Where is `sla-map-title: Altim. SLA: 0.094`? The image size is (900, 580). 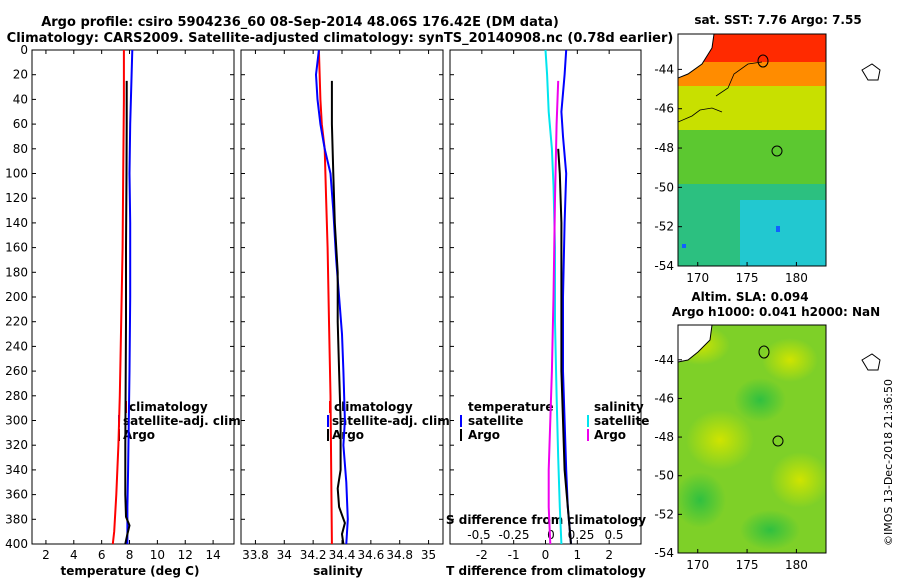
sla-map-title: Altim. SLA: 0.094 is located at coordinates (749, 297).